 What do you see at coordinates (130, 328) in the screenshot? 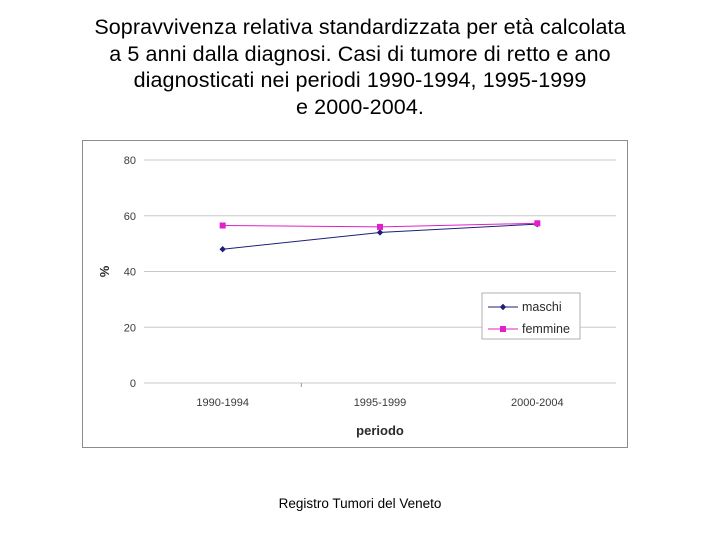
I see `y-tick-label-20: 20` at bounding box center [130, 328].